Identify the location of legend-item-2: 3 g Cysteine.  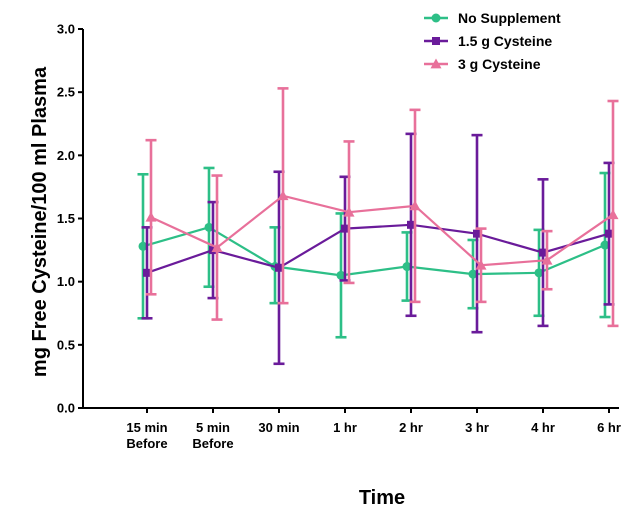
(482, 64).